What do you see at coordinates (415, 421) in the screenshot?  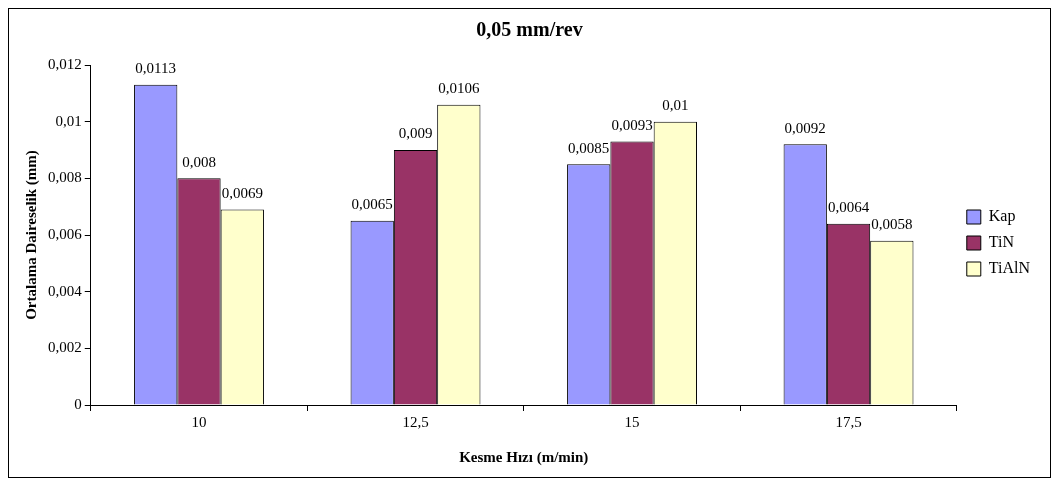 I see `x-tick-label: 12,5` at bounding box center [415, 421].